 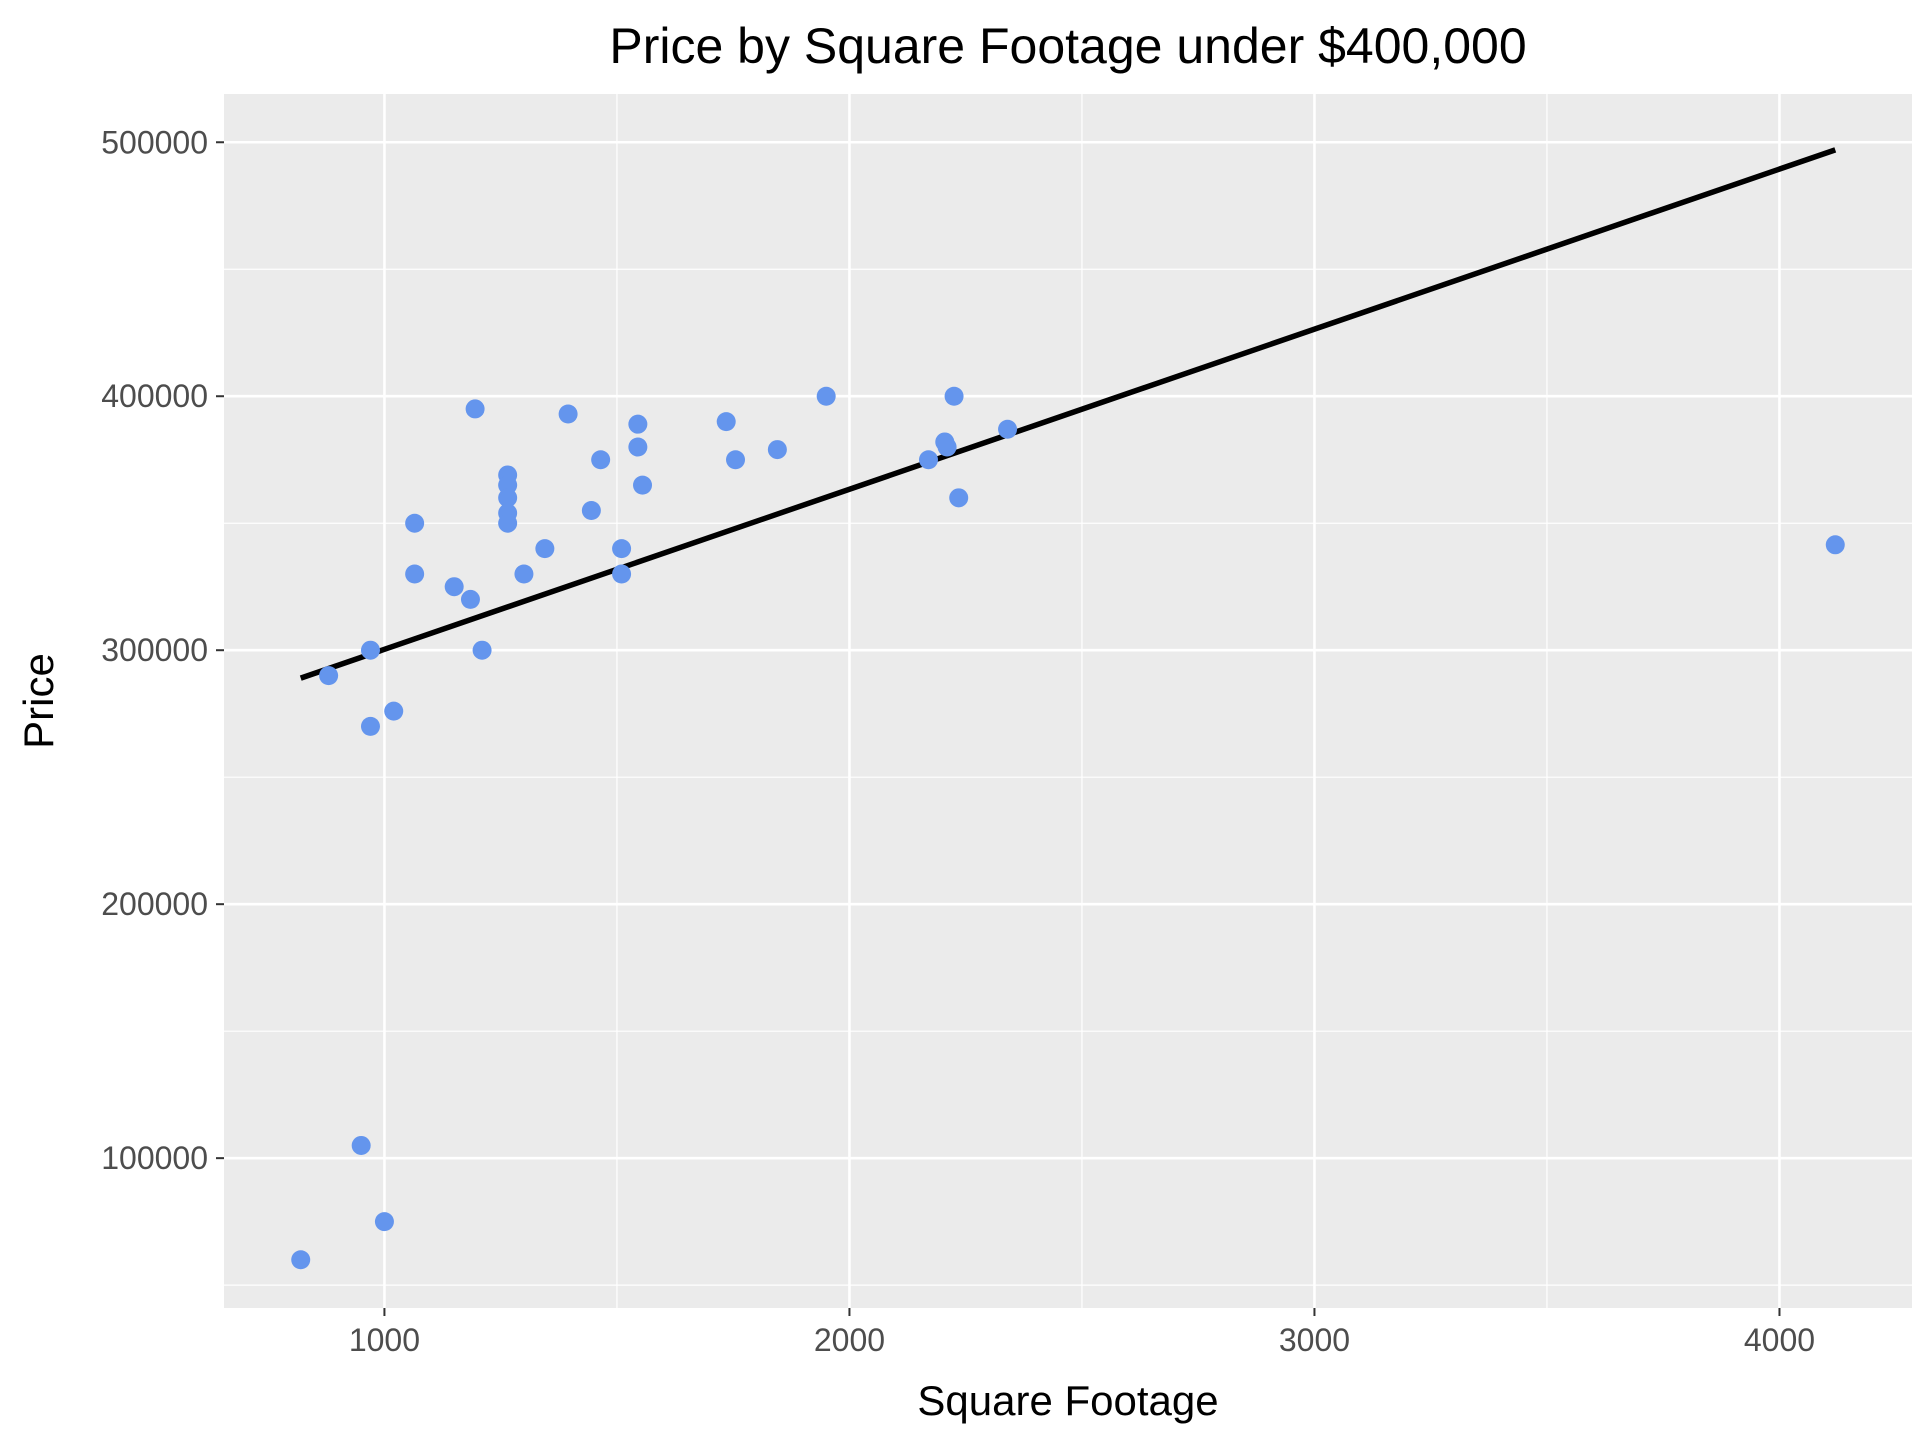 What do you see at coordinates (154, 904) in the screenshot?
I see `y-tick-label: 200000` at bounding box center [154, 904].